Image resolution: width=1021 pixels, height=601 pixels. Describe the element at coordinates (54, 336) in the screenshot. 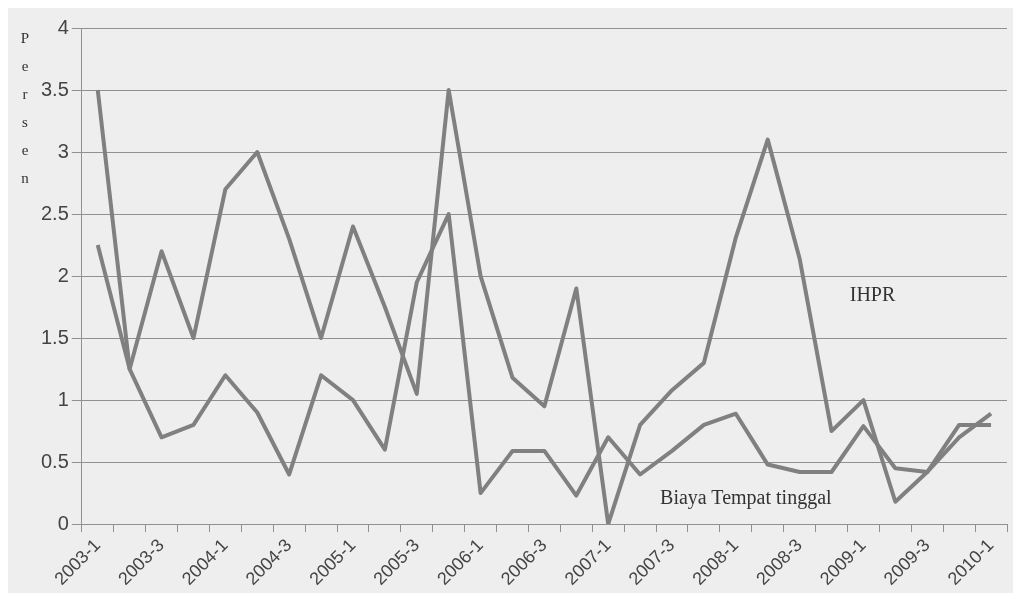

I see `y-tick-label: 1.5` at that location.